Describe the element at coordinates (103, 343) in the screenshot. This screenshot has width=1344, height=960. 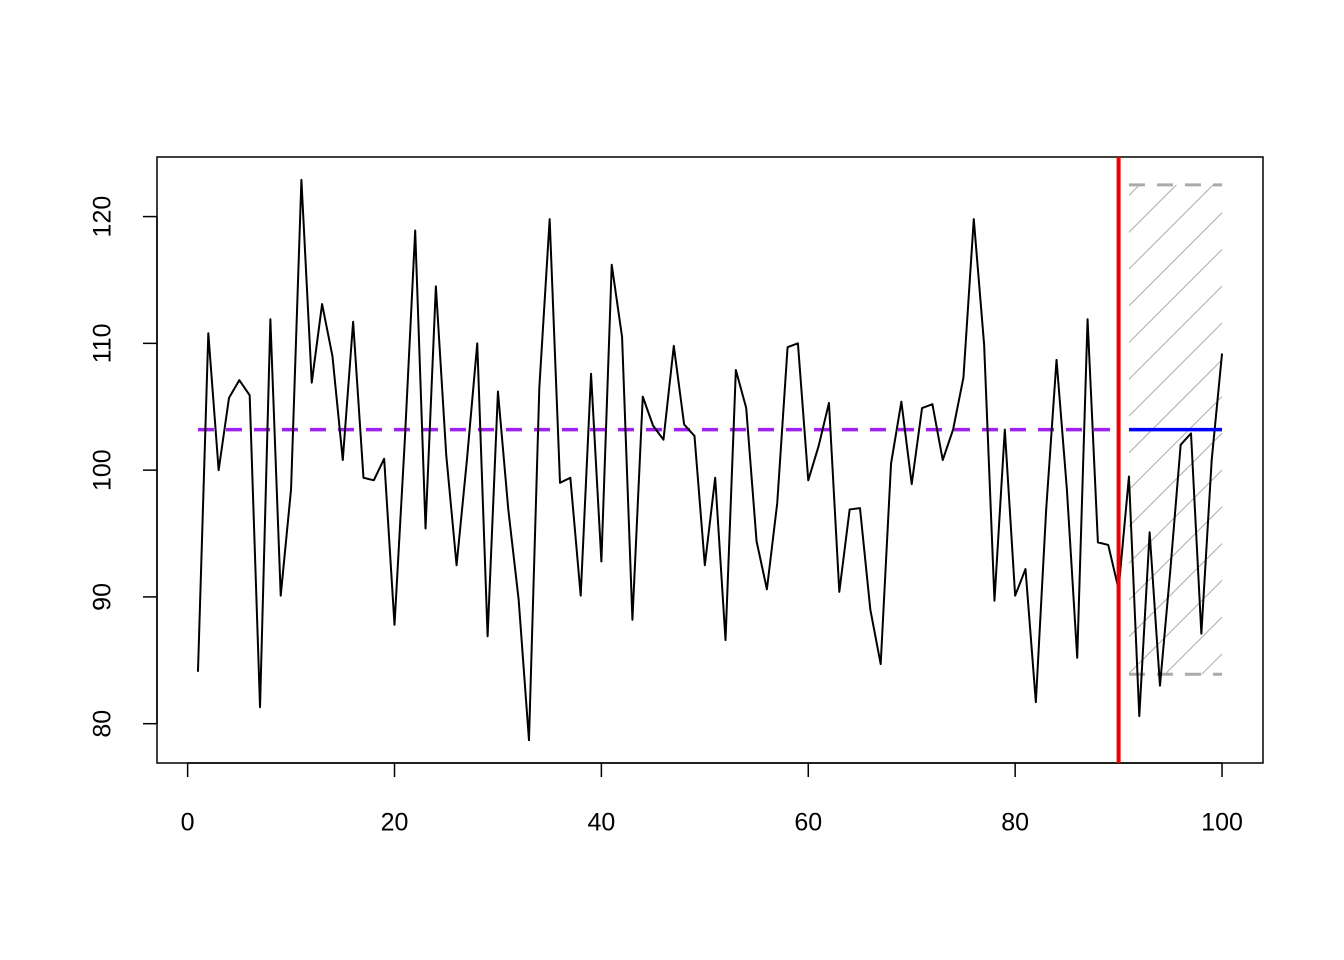
I see `y-tick-label: 110` at that location.